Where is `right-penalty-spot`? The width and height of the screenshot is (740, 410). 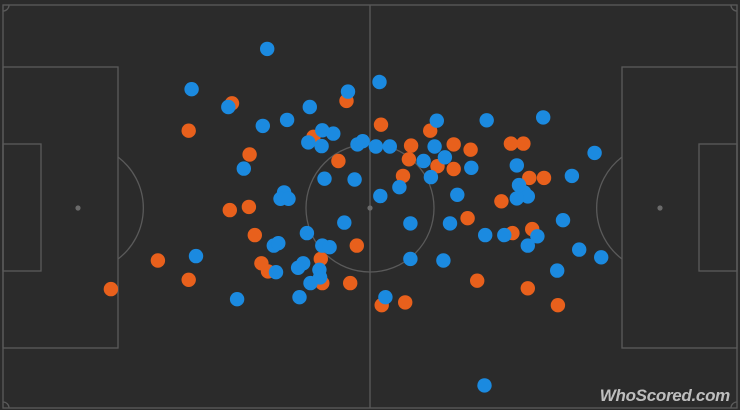
right-penalty-spot is located at coordinates (660, 208).